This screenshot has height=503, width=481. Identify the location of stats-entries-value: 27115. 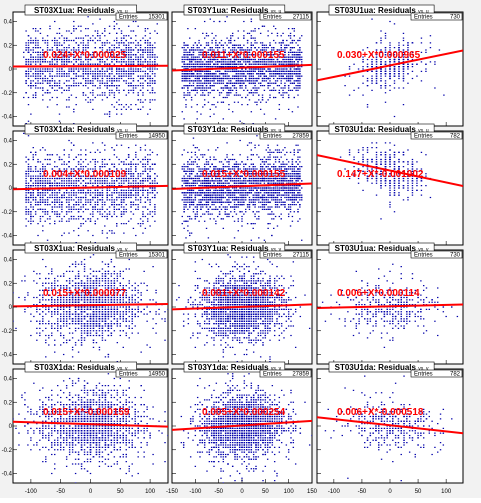
(301, 18).